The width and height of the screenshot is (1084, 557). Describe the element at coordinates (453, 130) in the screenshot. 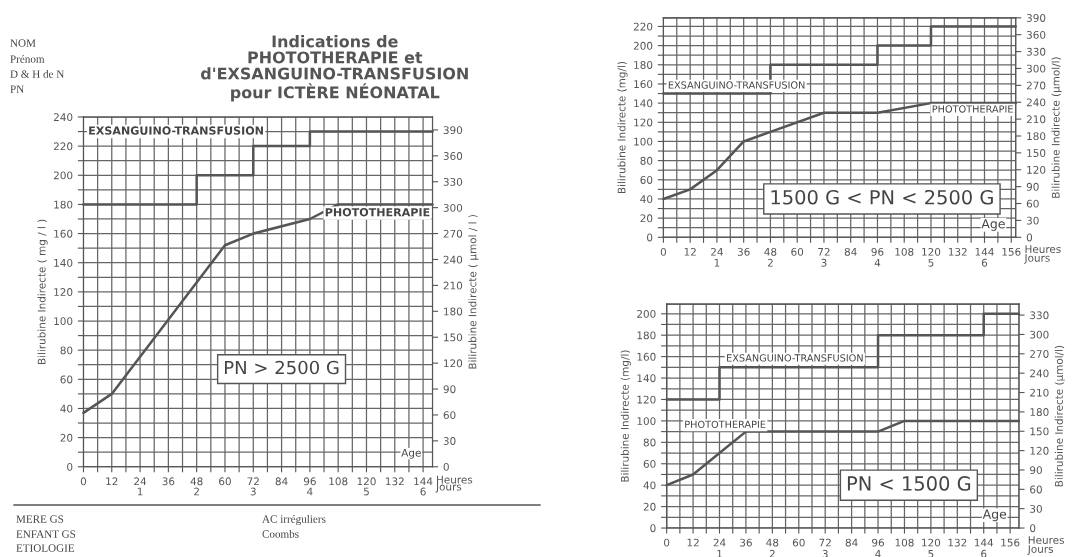

I see `y2-tick-label: 390` at that location.